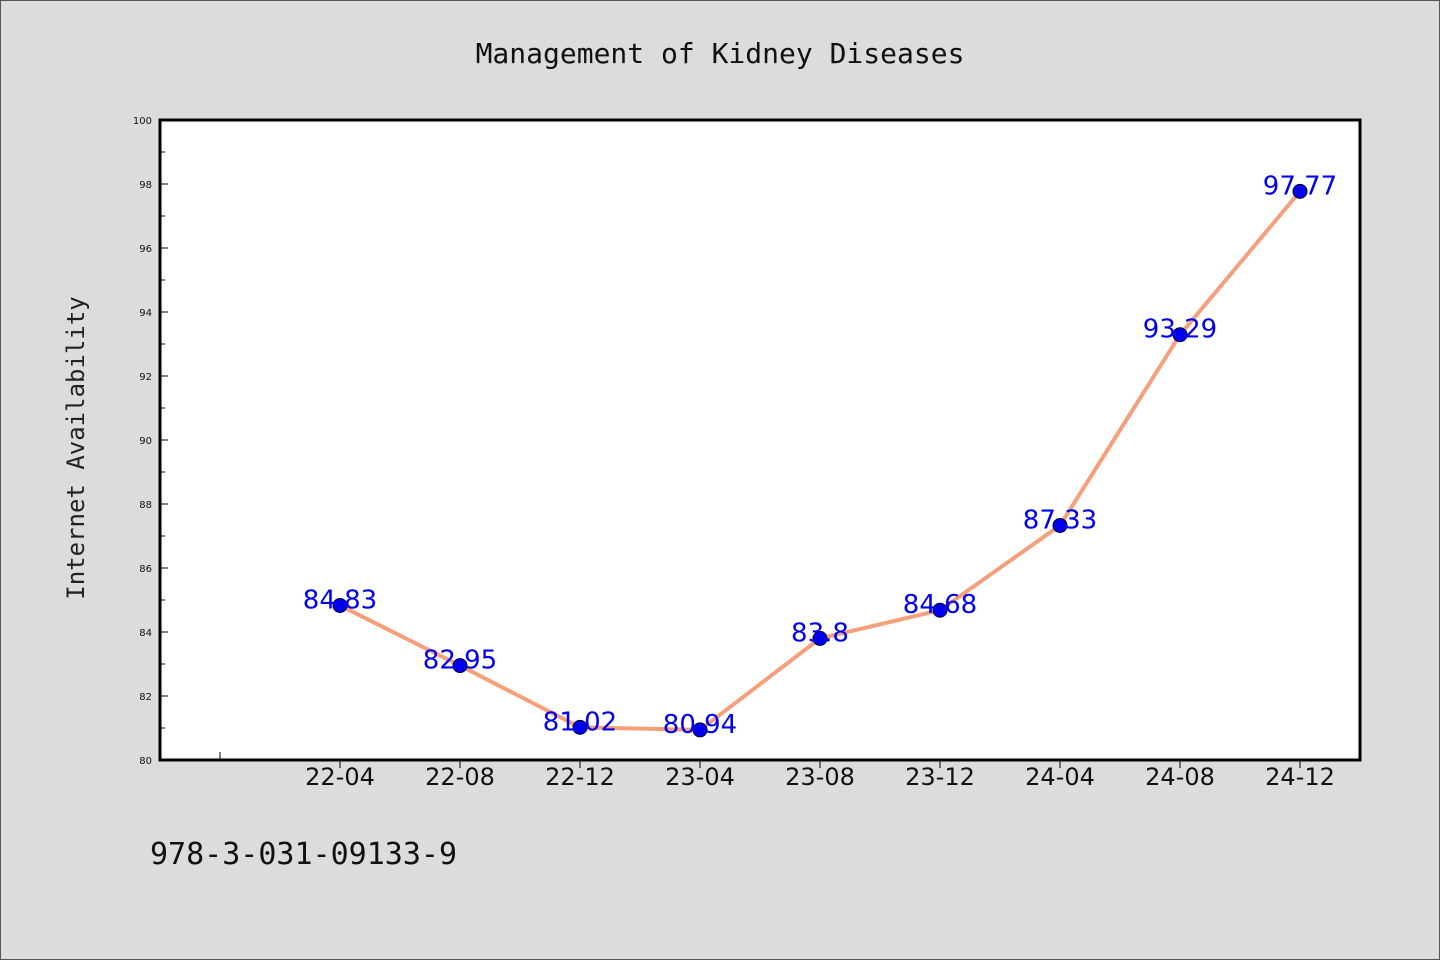  What do you see at coordinates (145, 377) in the screenshot?
I see `y-tick-label: 92` at bounding box center [145, 377].